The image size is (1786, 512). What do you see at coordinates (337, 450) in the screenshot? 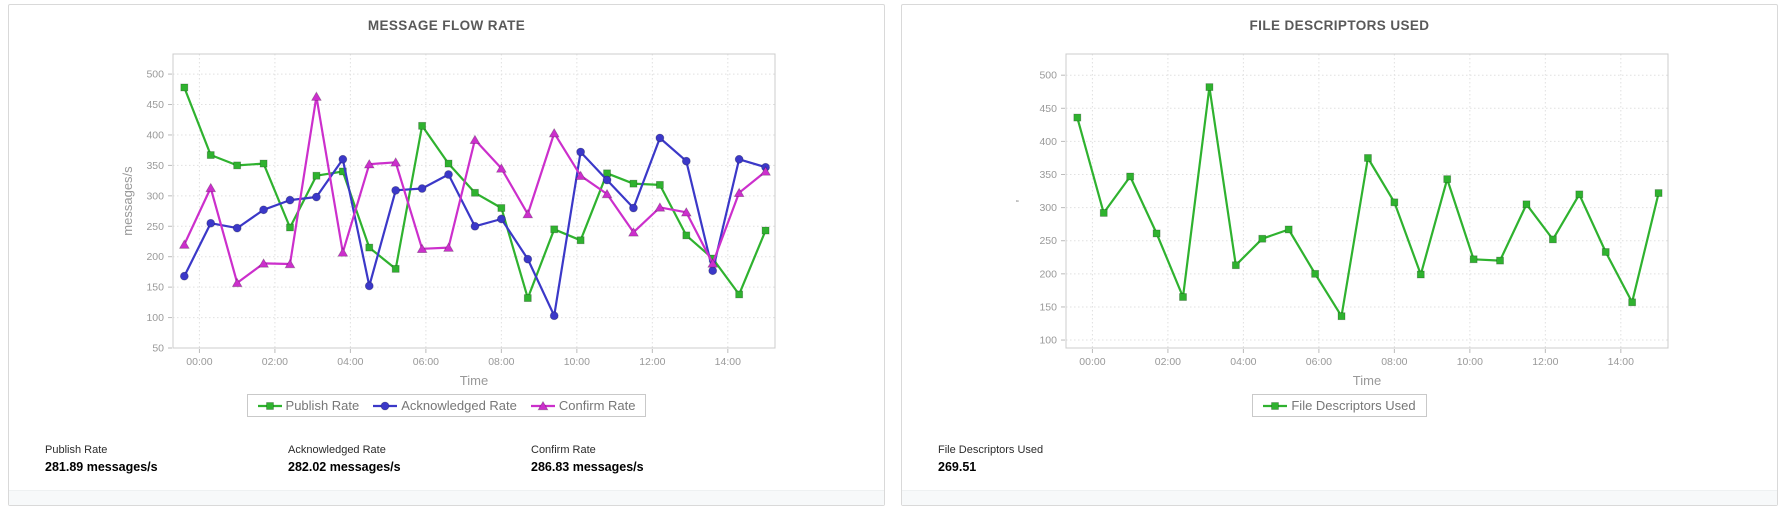
I see `stat-label: Acknowledged Rate` at bounding box center [337, 450].